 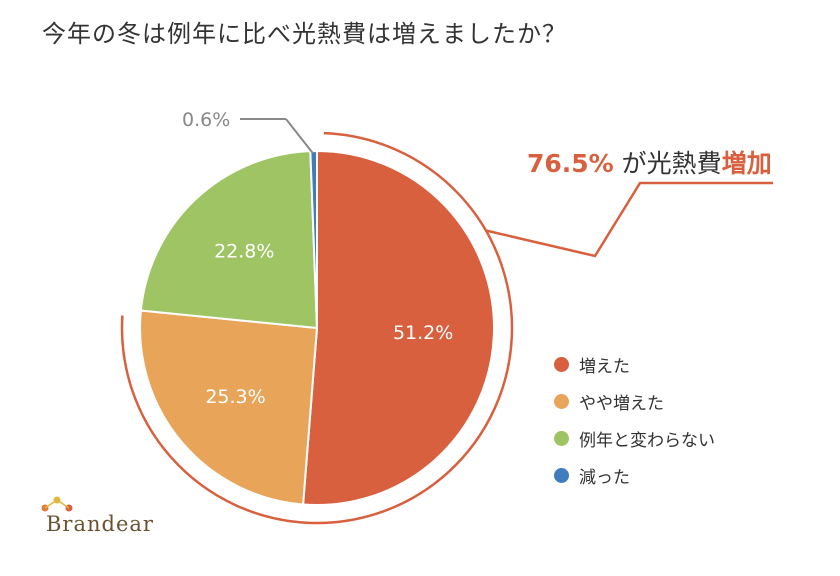 I want to click on legend-swatch-slightly-increased, so click(x=561, y=401).